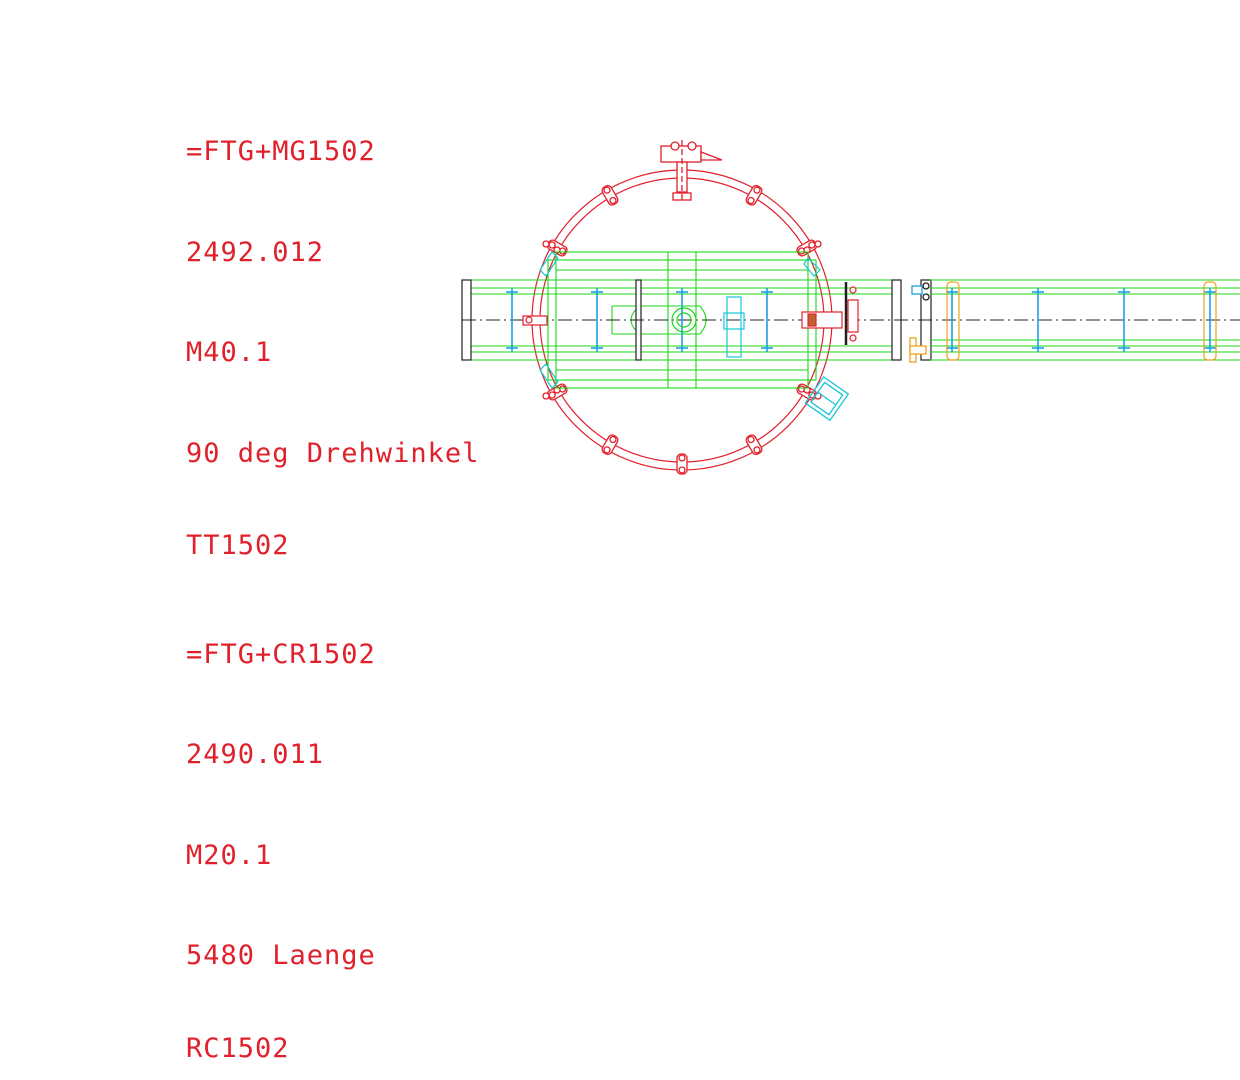  Describe the element at coordinates (734, 327) in the screenshot. I see `cyan-actuator` at that location.